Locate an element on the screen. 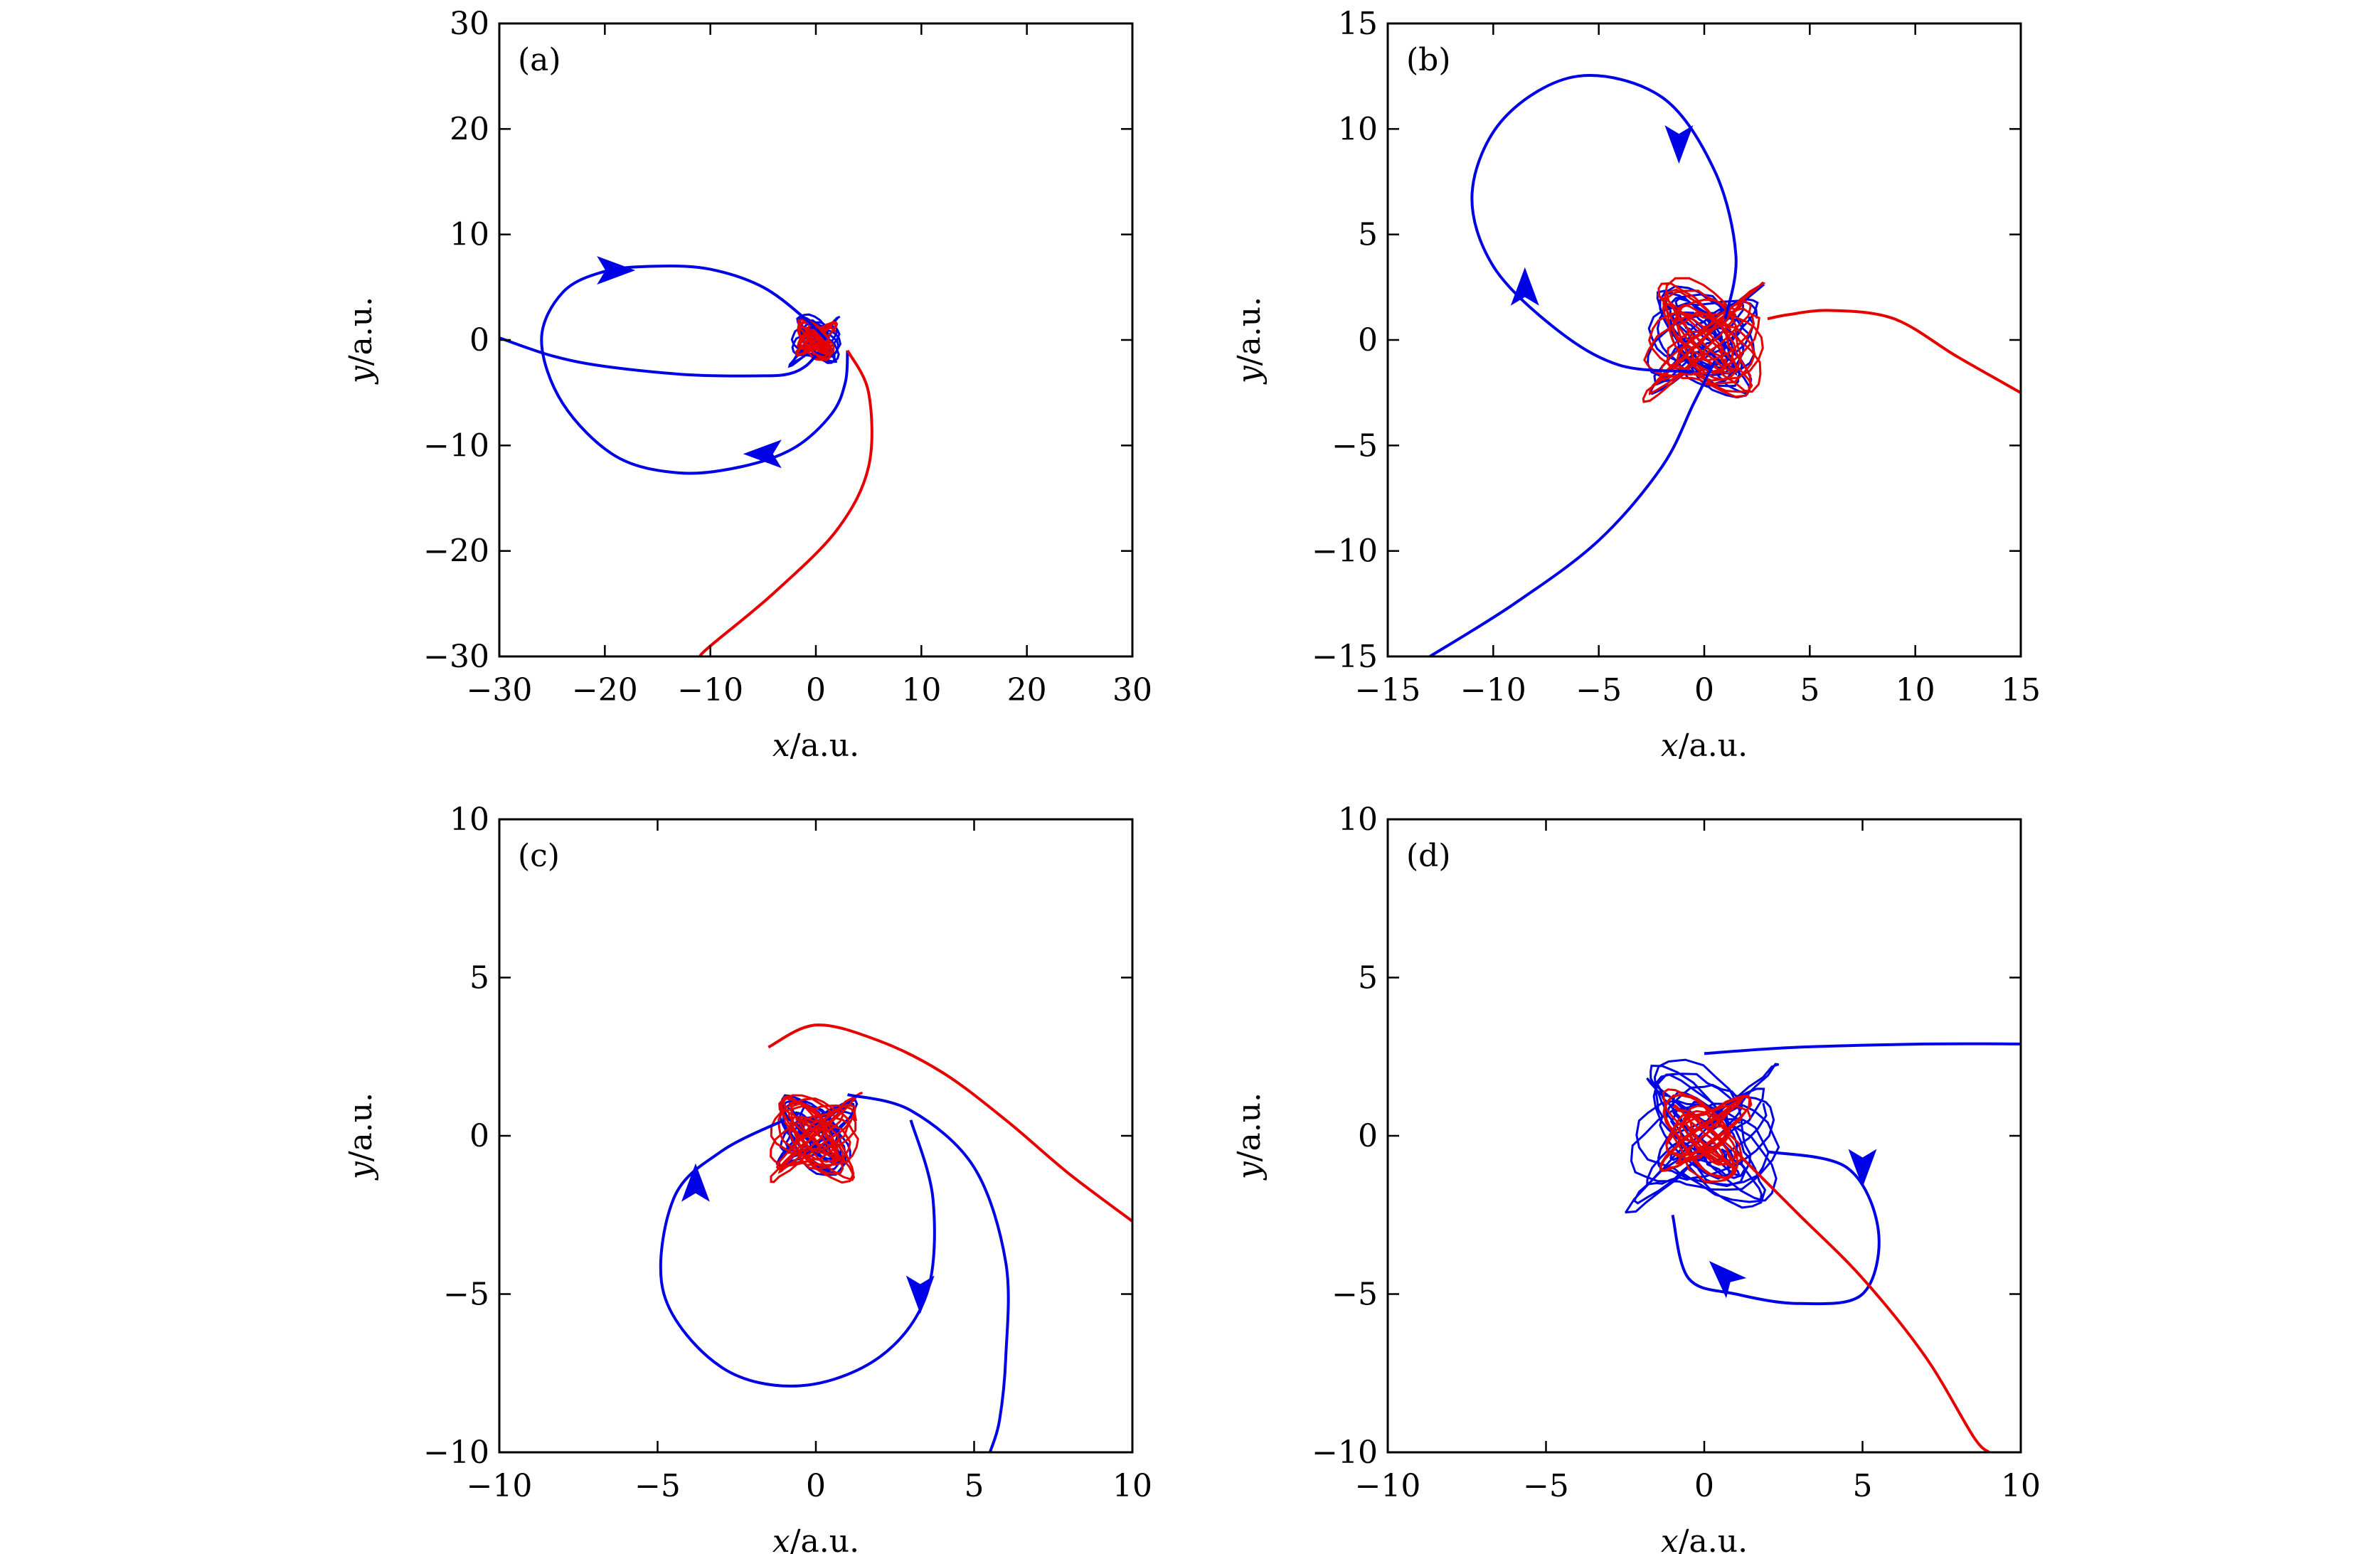 Image resolution: width=2380 pixels, height=1554 pixels. x-tick-label: −15 is located at coordinates (1388, 690).